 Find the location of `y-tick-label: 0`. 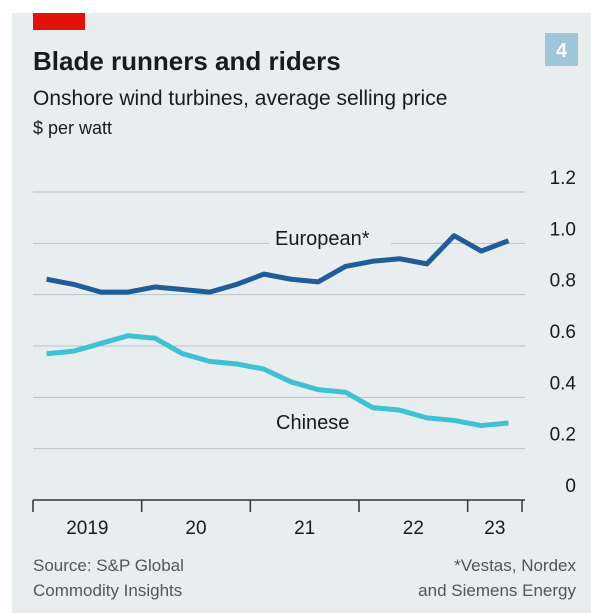

y-tick-label: 0 is located at coordinates (570, 486).